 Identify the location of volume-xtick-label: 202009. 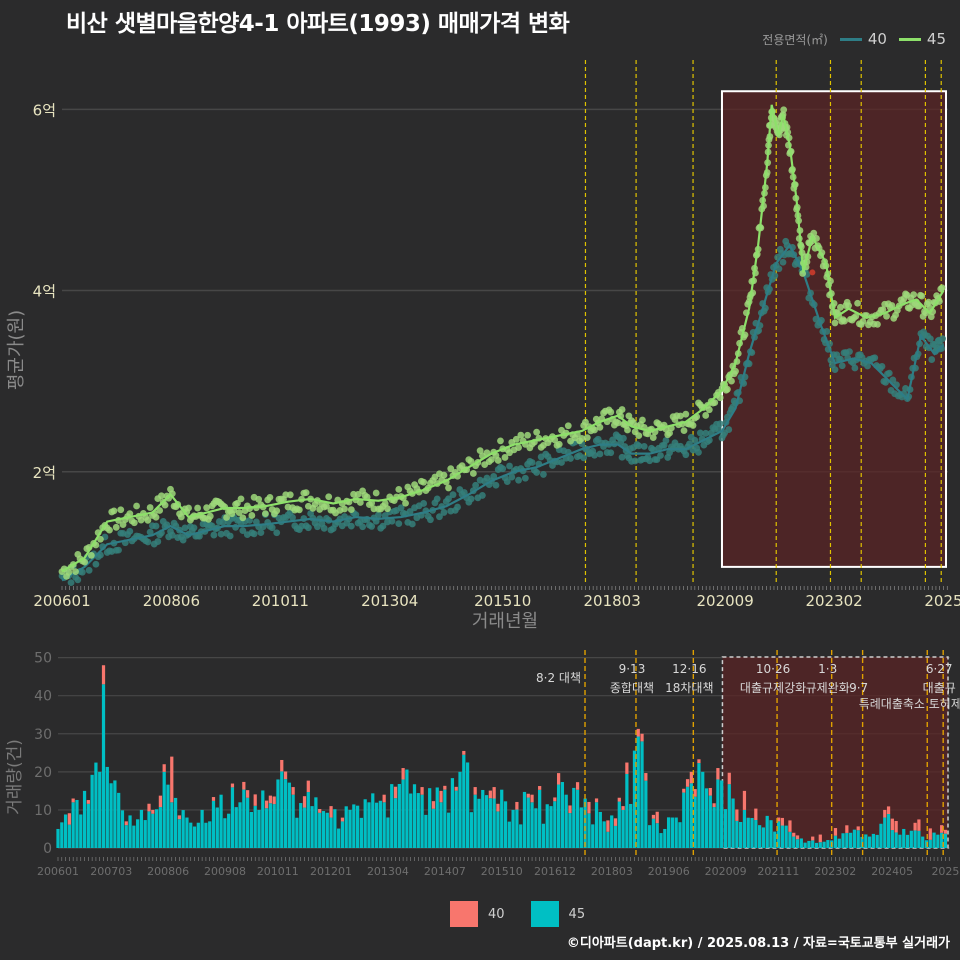
(726, 871).